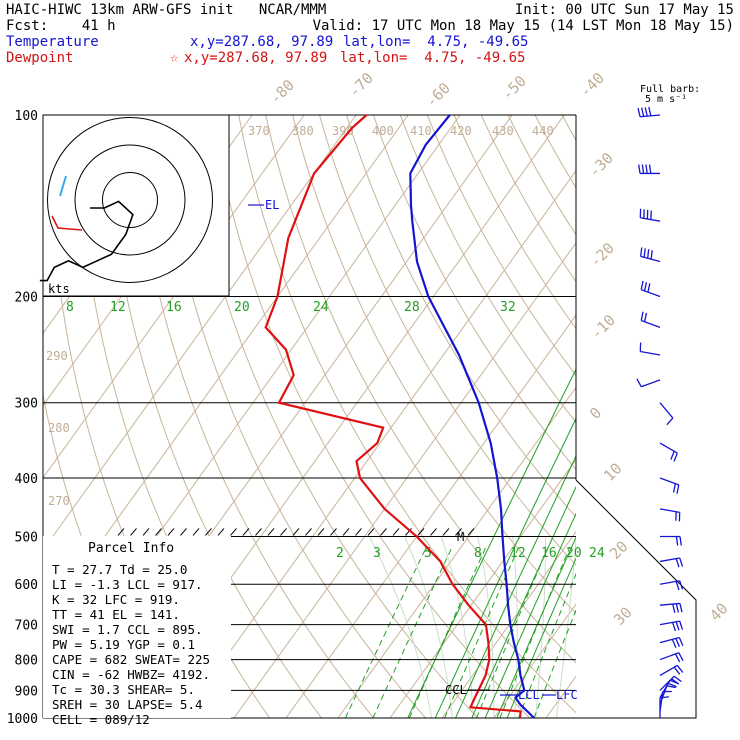 The image size is (740, 740). I want to click on isotherm-label: 30, so click(623, 616).